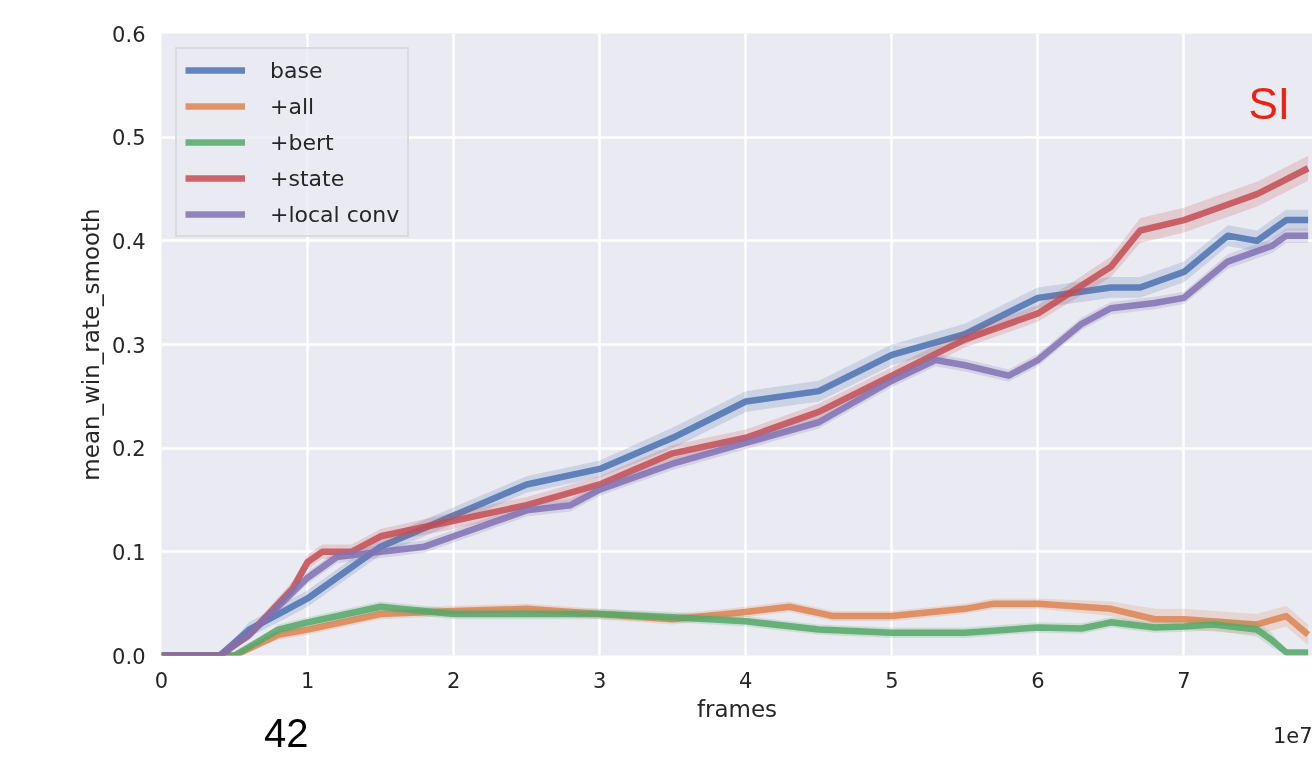 This screenshot has height=759, width=1312. What do you see at coordinates (307, 178) in the screenshot?
I see `legend-label: +state` at bounding box center [307, 178].